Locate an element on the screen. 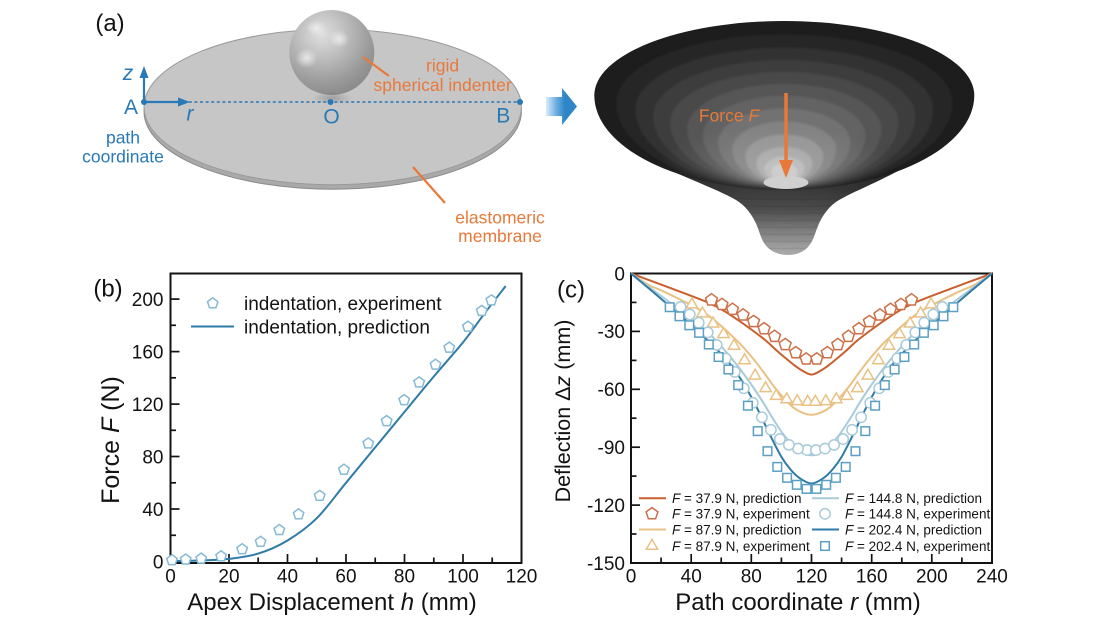 Image resolution: width=1110 pixels, height=624 pixels. svg-text: (b) is located at coordinates (107, 289).